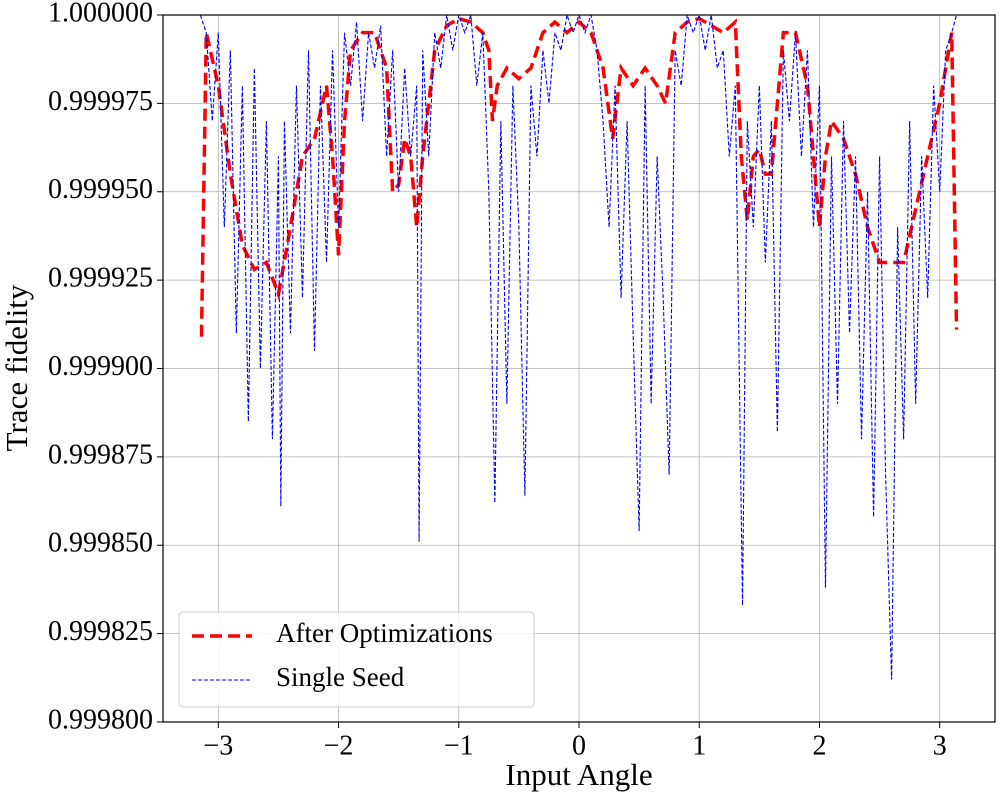 The width and height of the screenshot is (1000, 800). What do you see at coordinates (699, 745) in the screenshot?
I see `x-tick-label: 1` at bounding box center [699, 745].